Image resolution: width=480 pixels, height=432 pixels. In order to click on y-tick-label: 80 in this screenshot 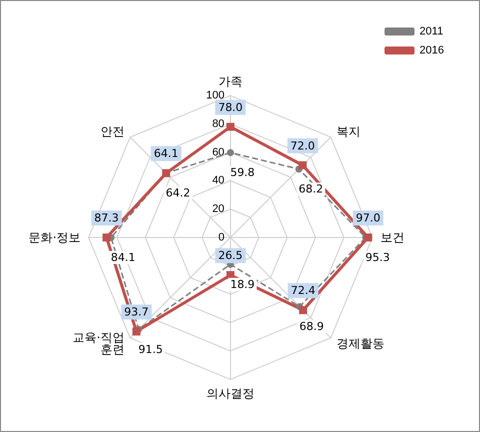, I will do `click(218, 124)`.